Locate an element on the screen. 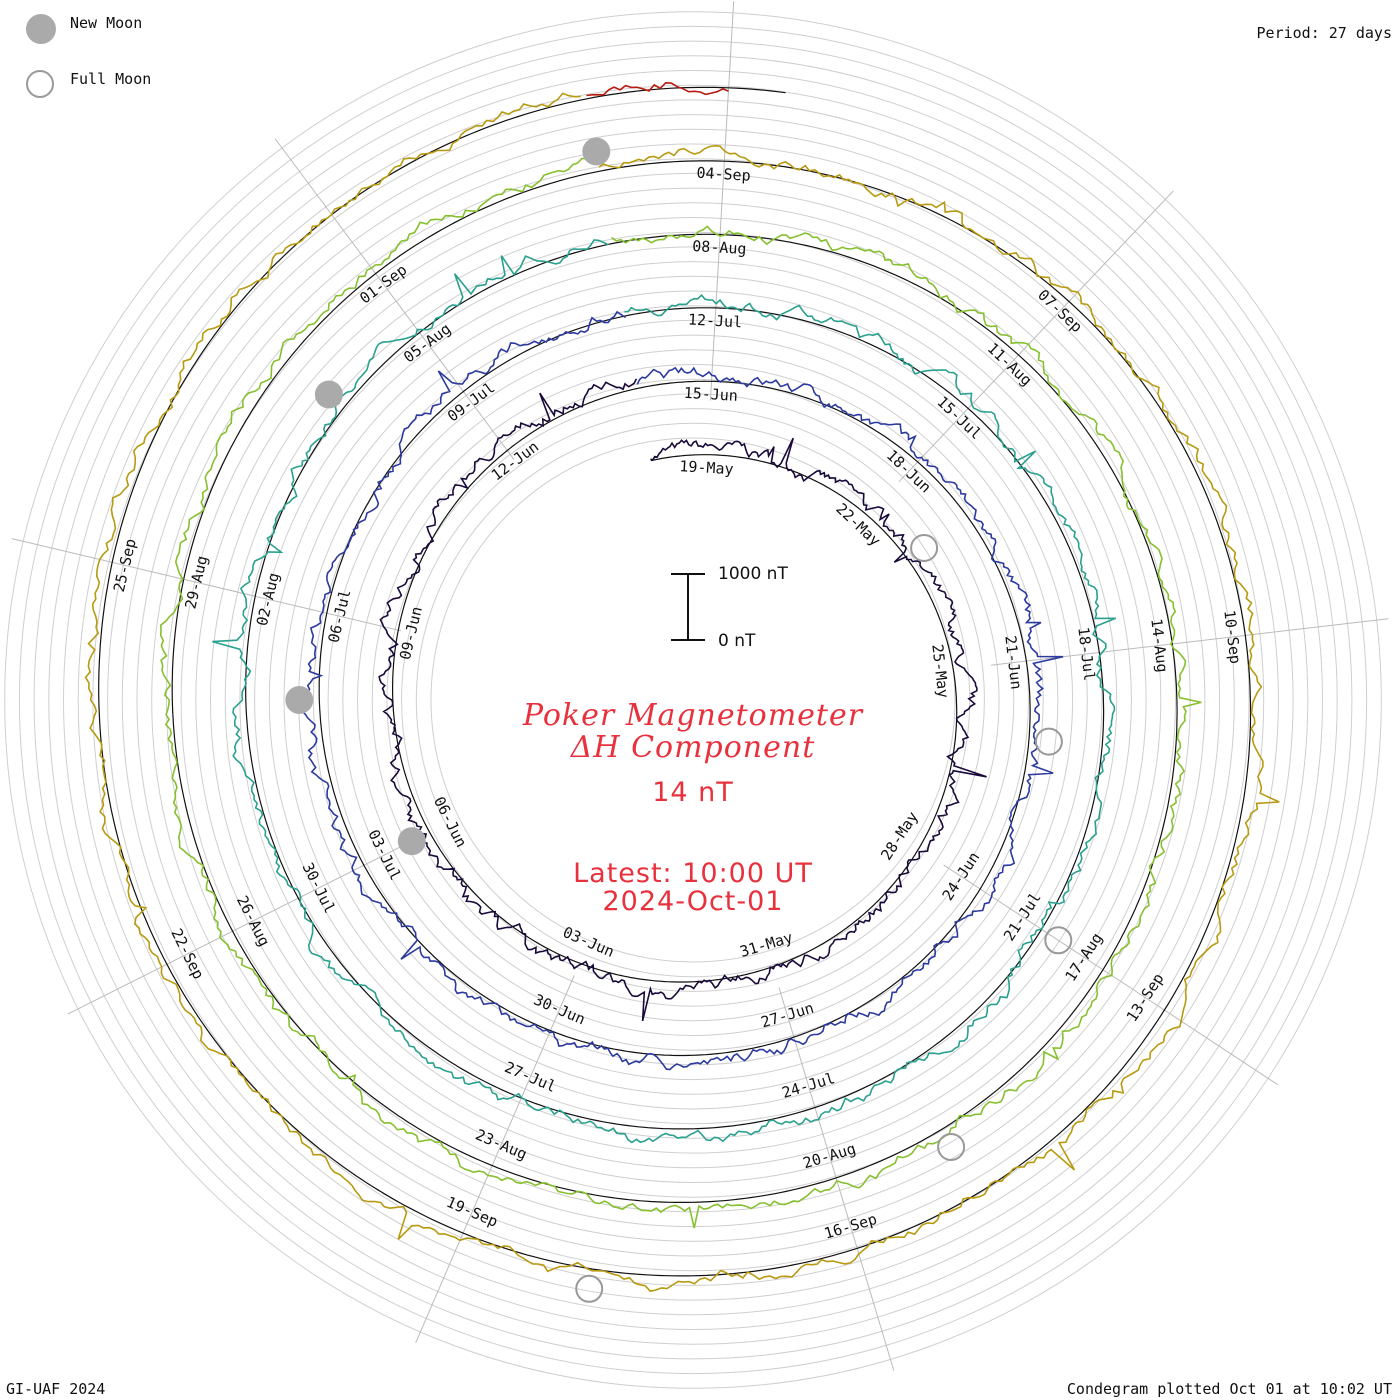  date-label: 24-Jul is located at coordinates (808, 1085).